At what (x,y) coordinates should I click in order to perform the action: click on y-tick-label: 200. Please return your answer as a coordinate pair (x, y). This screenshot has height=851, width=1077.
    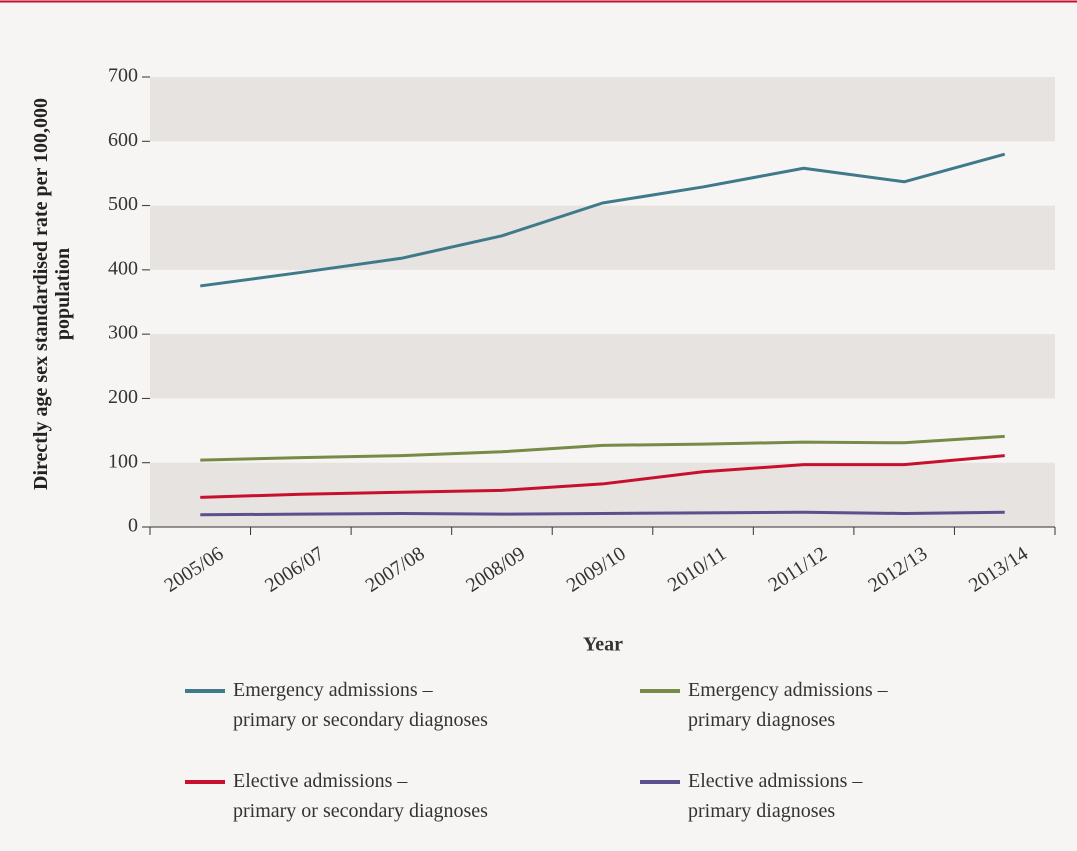
    Looking at the image, I should click on (123, 397).